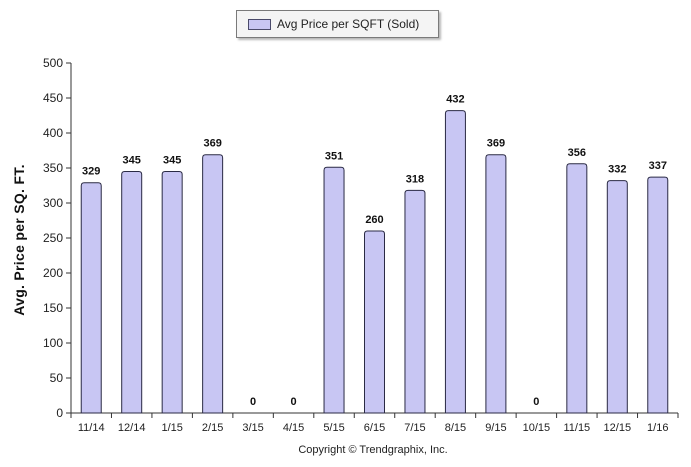 Image resolution: width=691 pixels, height=467 pixels. I want to click on x-tick-label: 9/15, so click(495, 428).